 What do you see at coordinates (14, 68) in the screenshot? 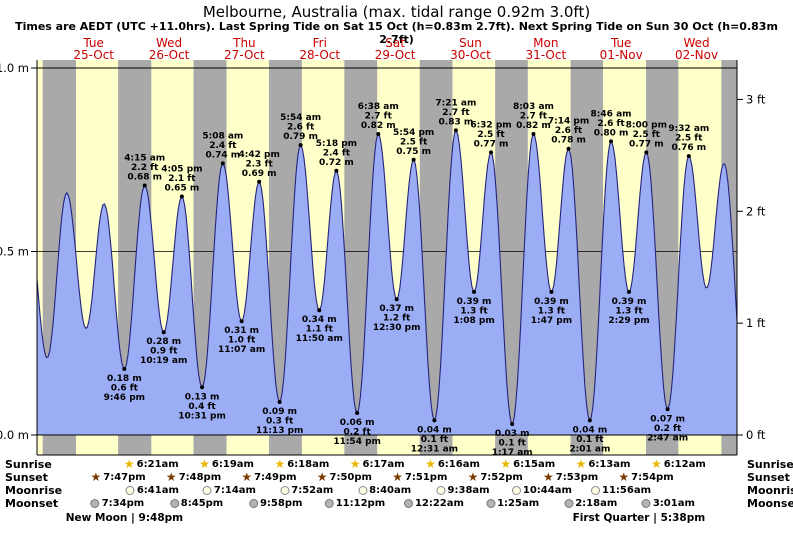
I see `y-axis-label-metric: 1.0 m` at bounding box center [14, 68].